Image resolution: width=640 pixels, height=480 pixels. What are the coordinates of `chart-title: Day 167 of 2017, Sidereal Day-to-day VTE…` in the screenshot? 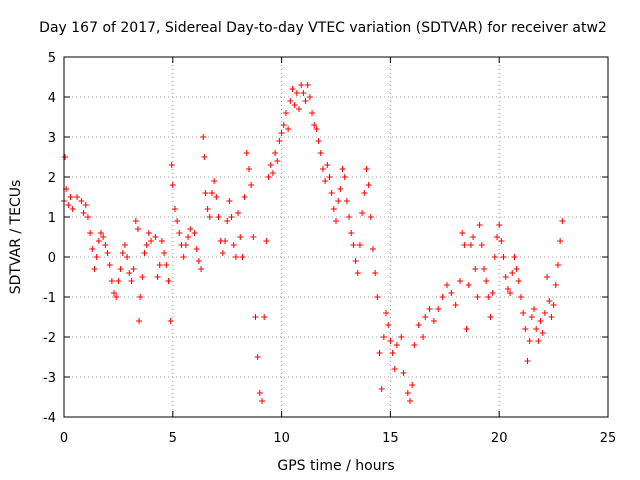 It's located at (323, 28).